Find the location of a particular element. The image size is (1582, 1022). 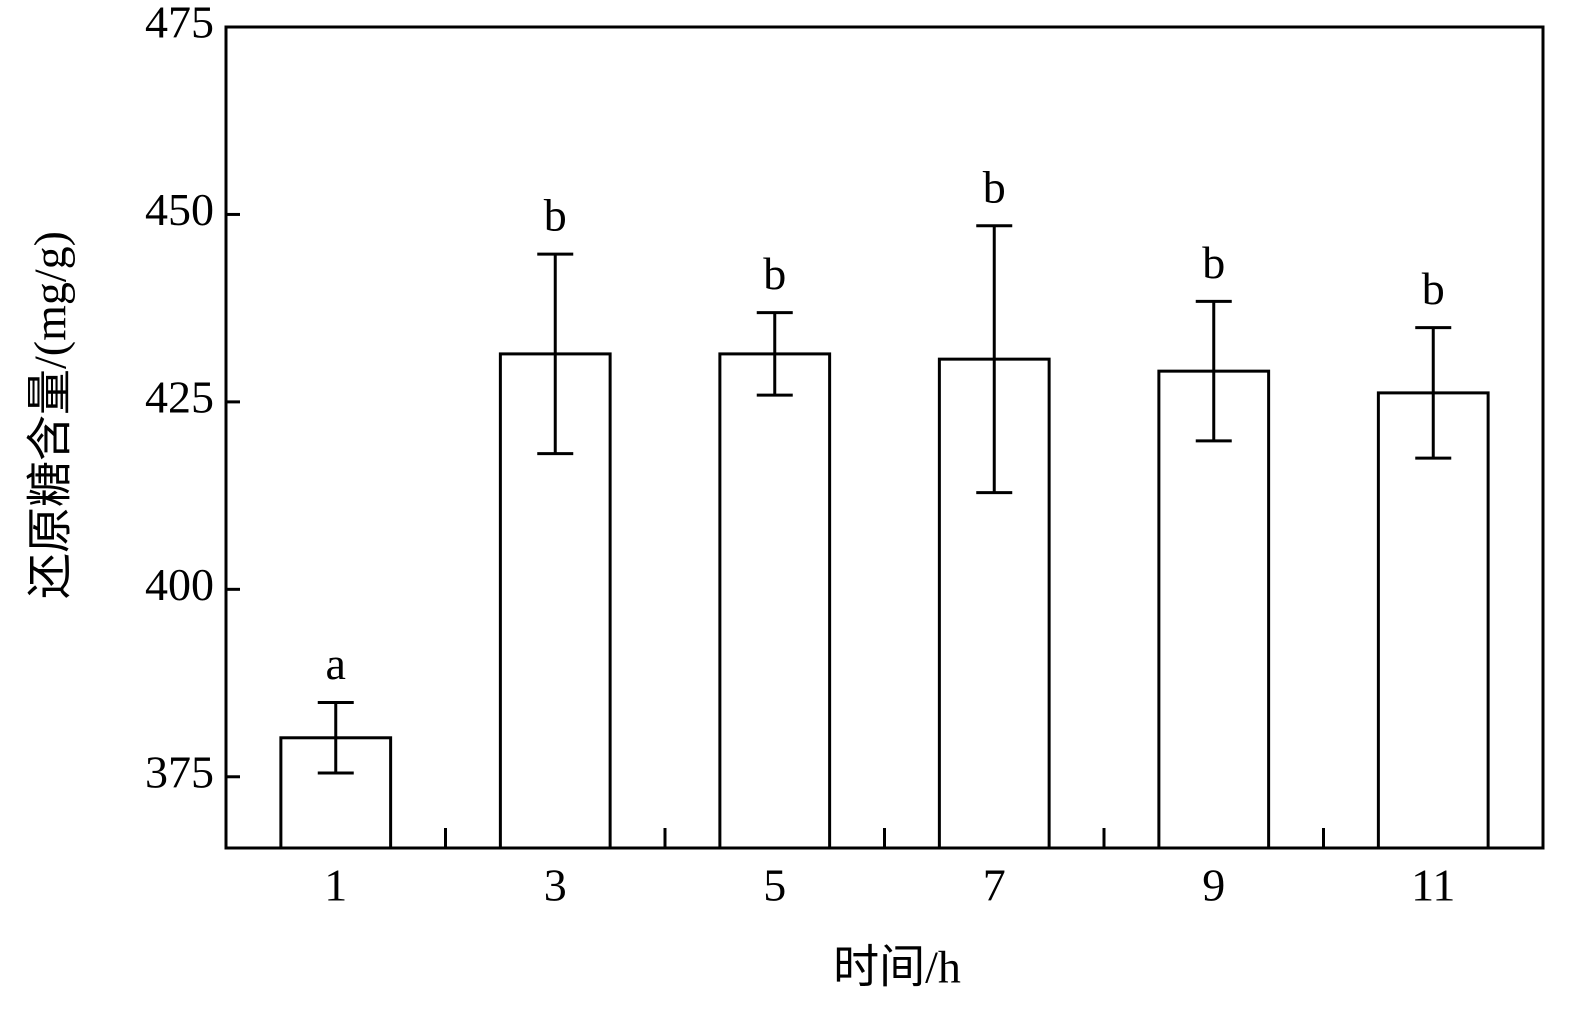

y-tick-label: 425 is located at coordinates (179, 396).